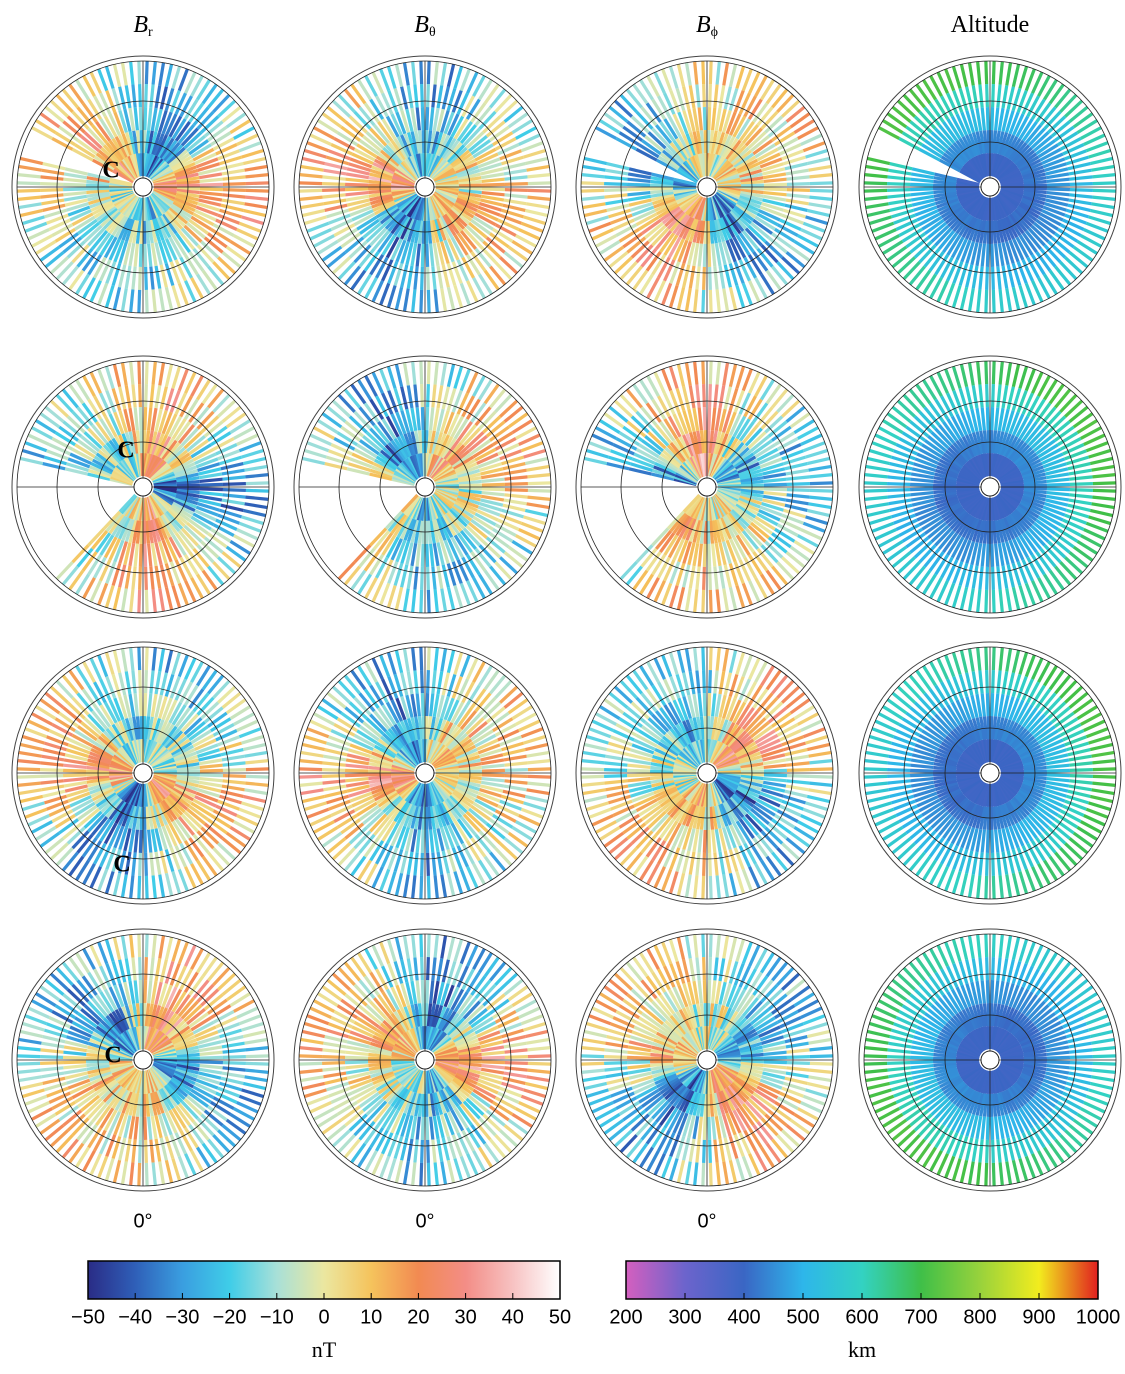  What do you see at coordinates (707, 187) in the screenshot?
I see `pole` at bounding box center [707, 187].